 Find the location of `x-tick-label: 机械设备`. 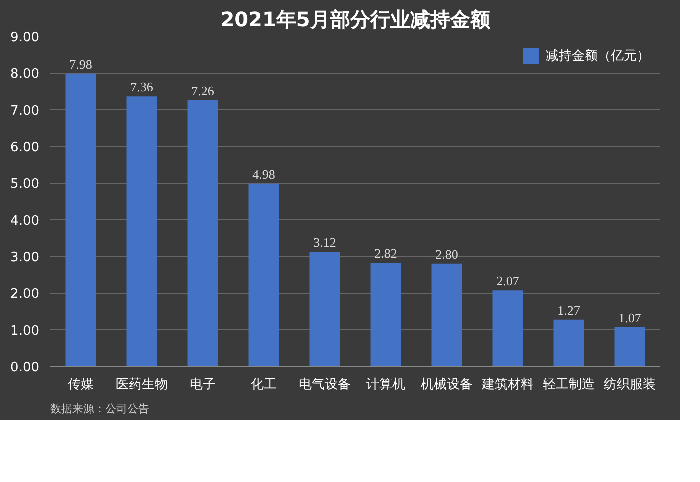

x-tick-label: 机械设备 is located at coordinates (447, 385).